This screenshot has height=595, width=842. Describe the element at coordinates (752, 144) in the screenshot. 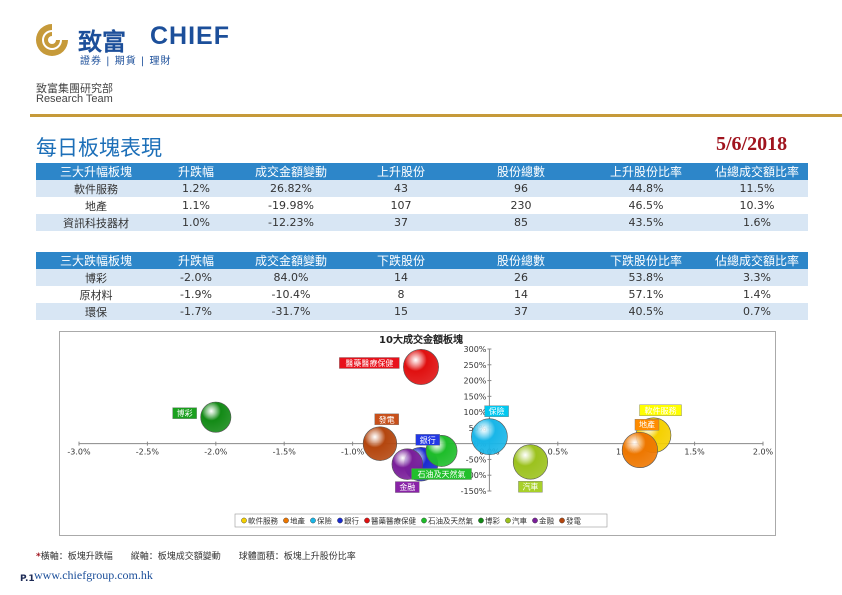

I see `report-date: 5/6/2018` at that location.